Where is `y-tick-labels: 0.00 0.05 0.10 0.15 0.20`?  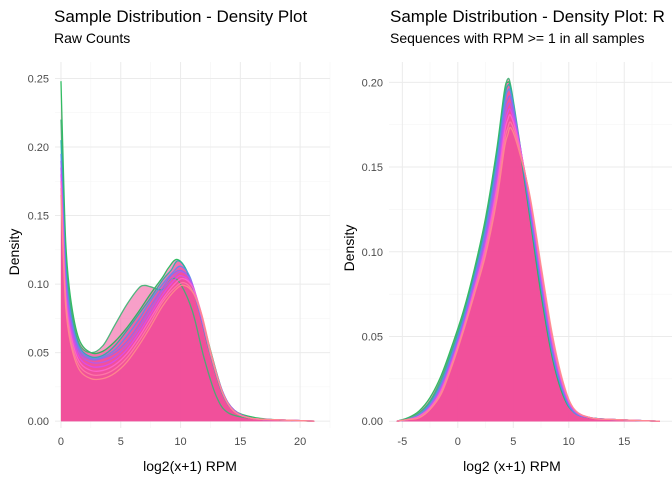
y-tick-labels: 0.00 0.05 0.10 0.15 0.20 is located at coordinates (372, 252).